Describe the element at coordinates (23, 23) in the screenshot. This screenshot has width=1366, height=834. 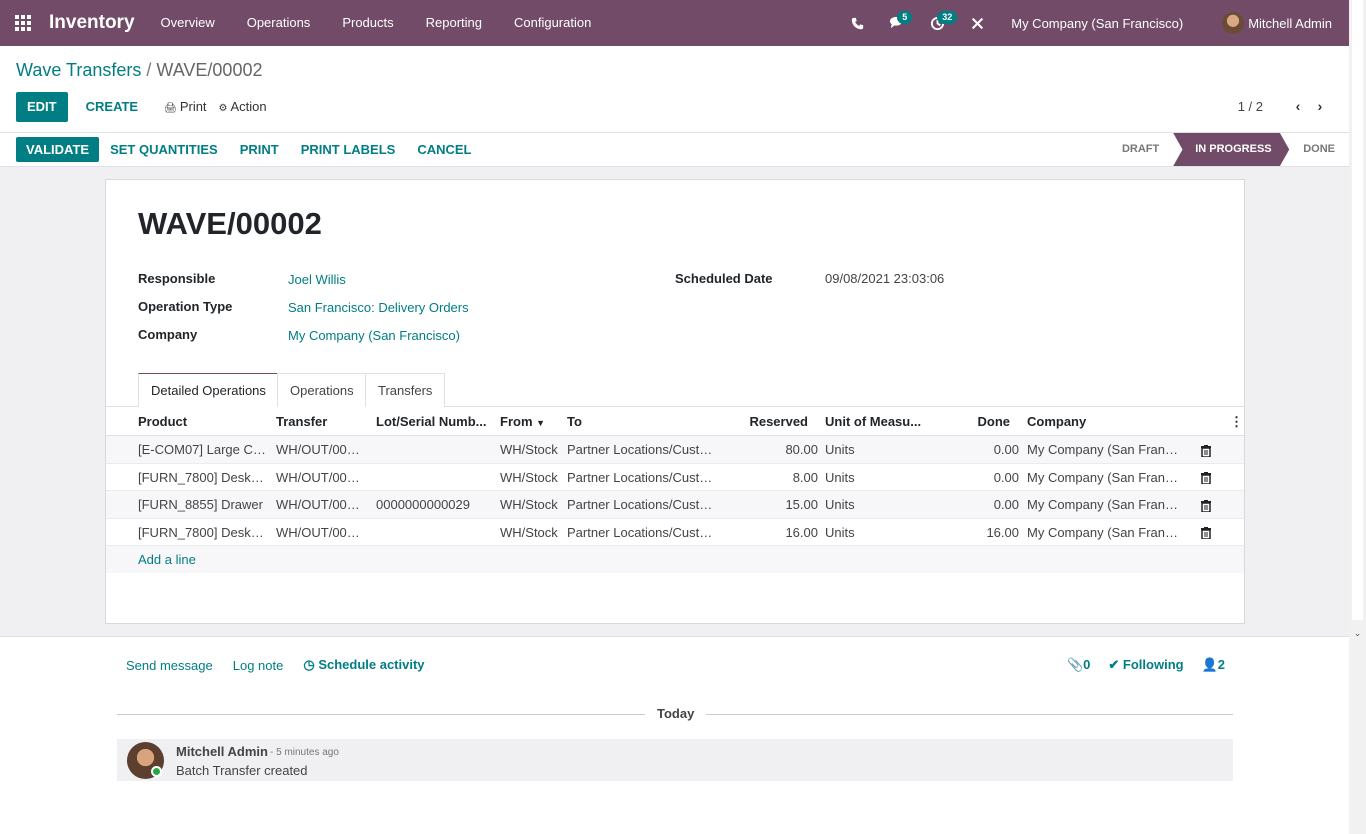
I see `apps-menu-icon` at that location.